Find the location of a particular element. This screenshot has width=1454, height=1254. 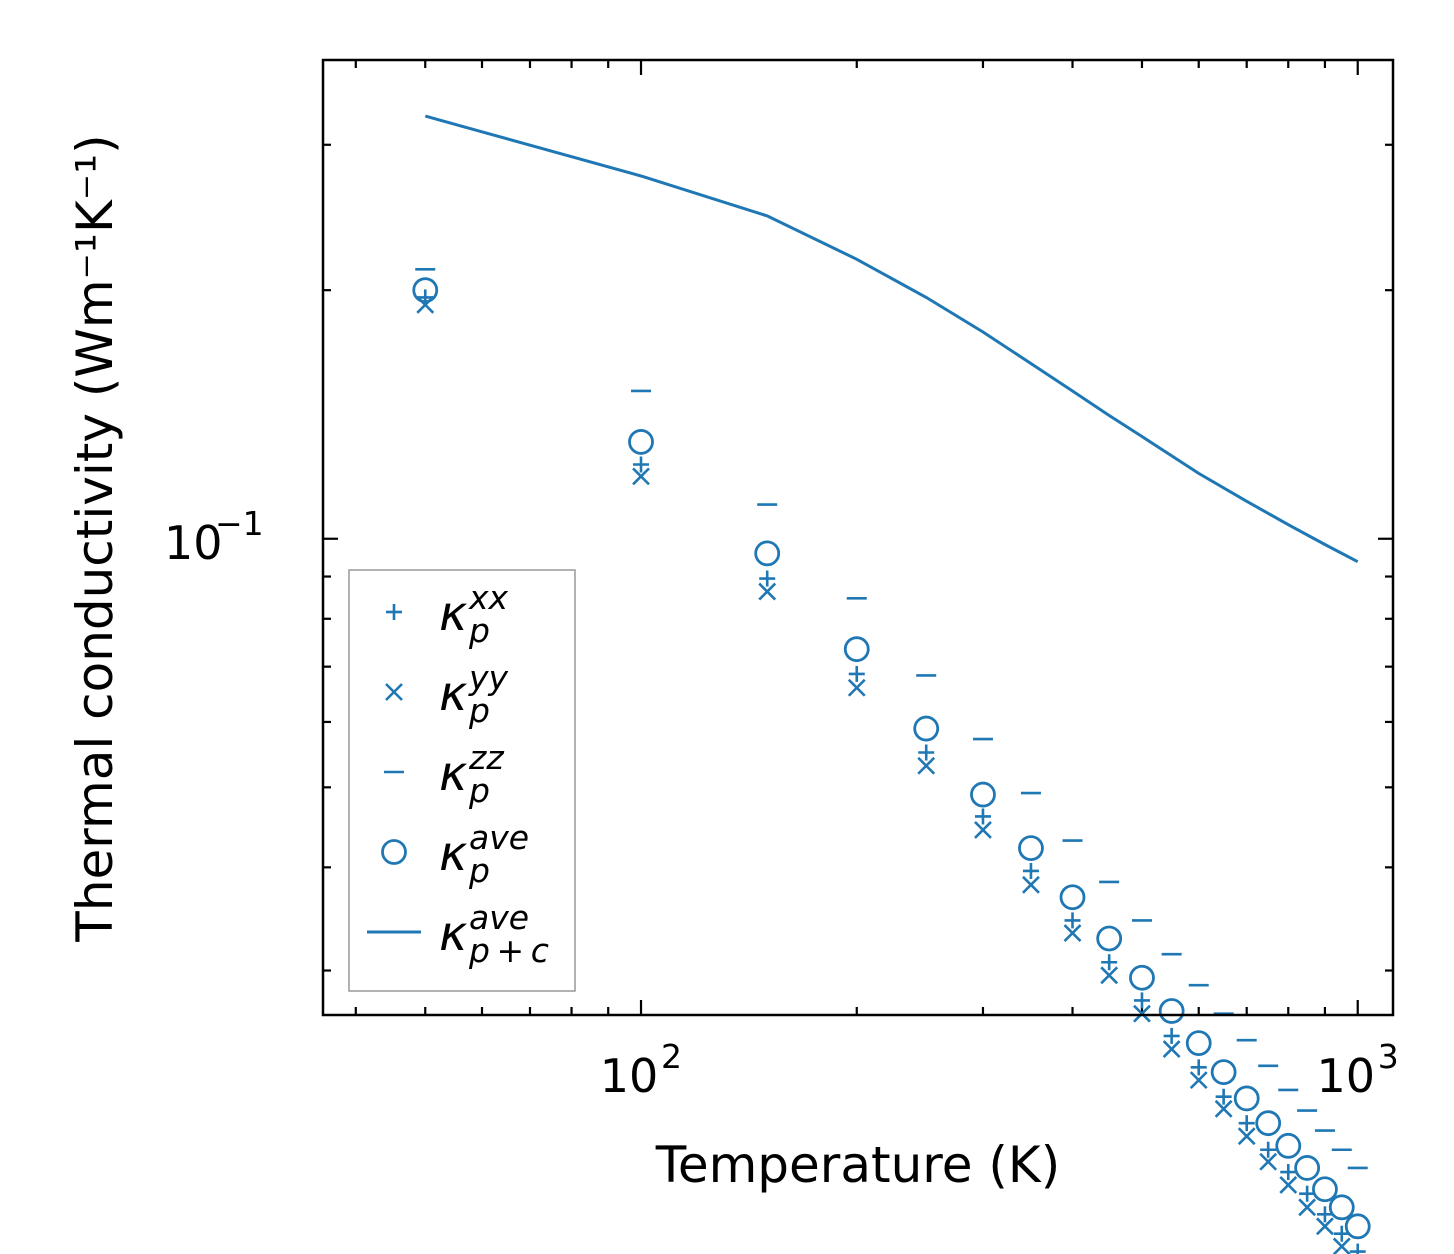

legend-entry-xx: κ xxp is located at coordinates (447, 614).